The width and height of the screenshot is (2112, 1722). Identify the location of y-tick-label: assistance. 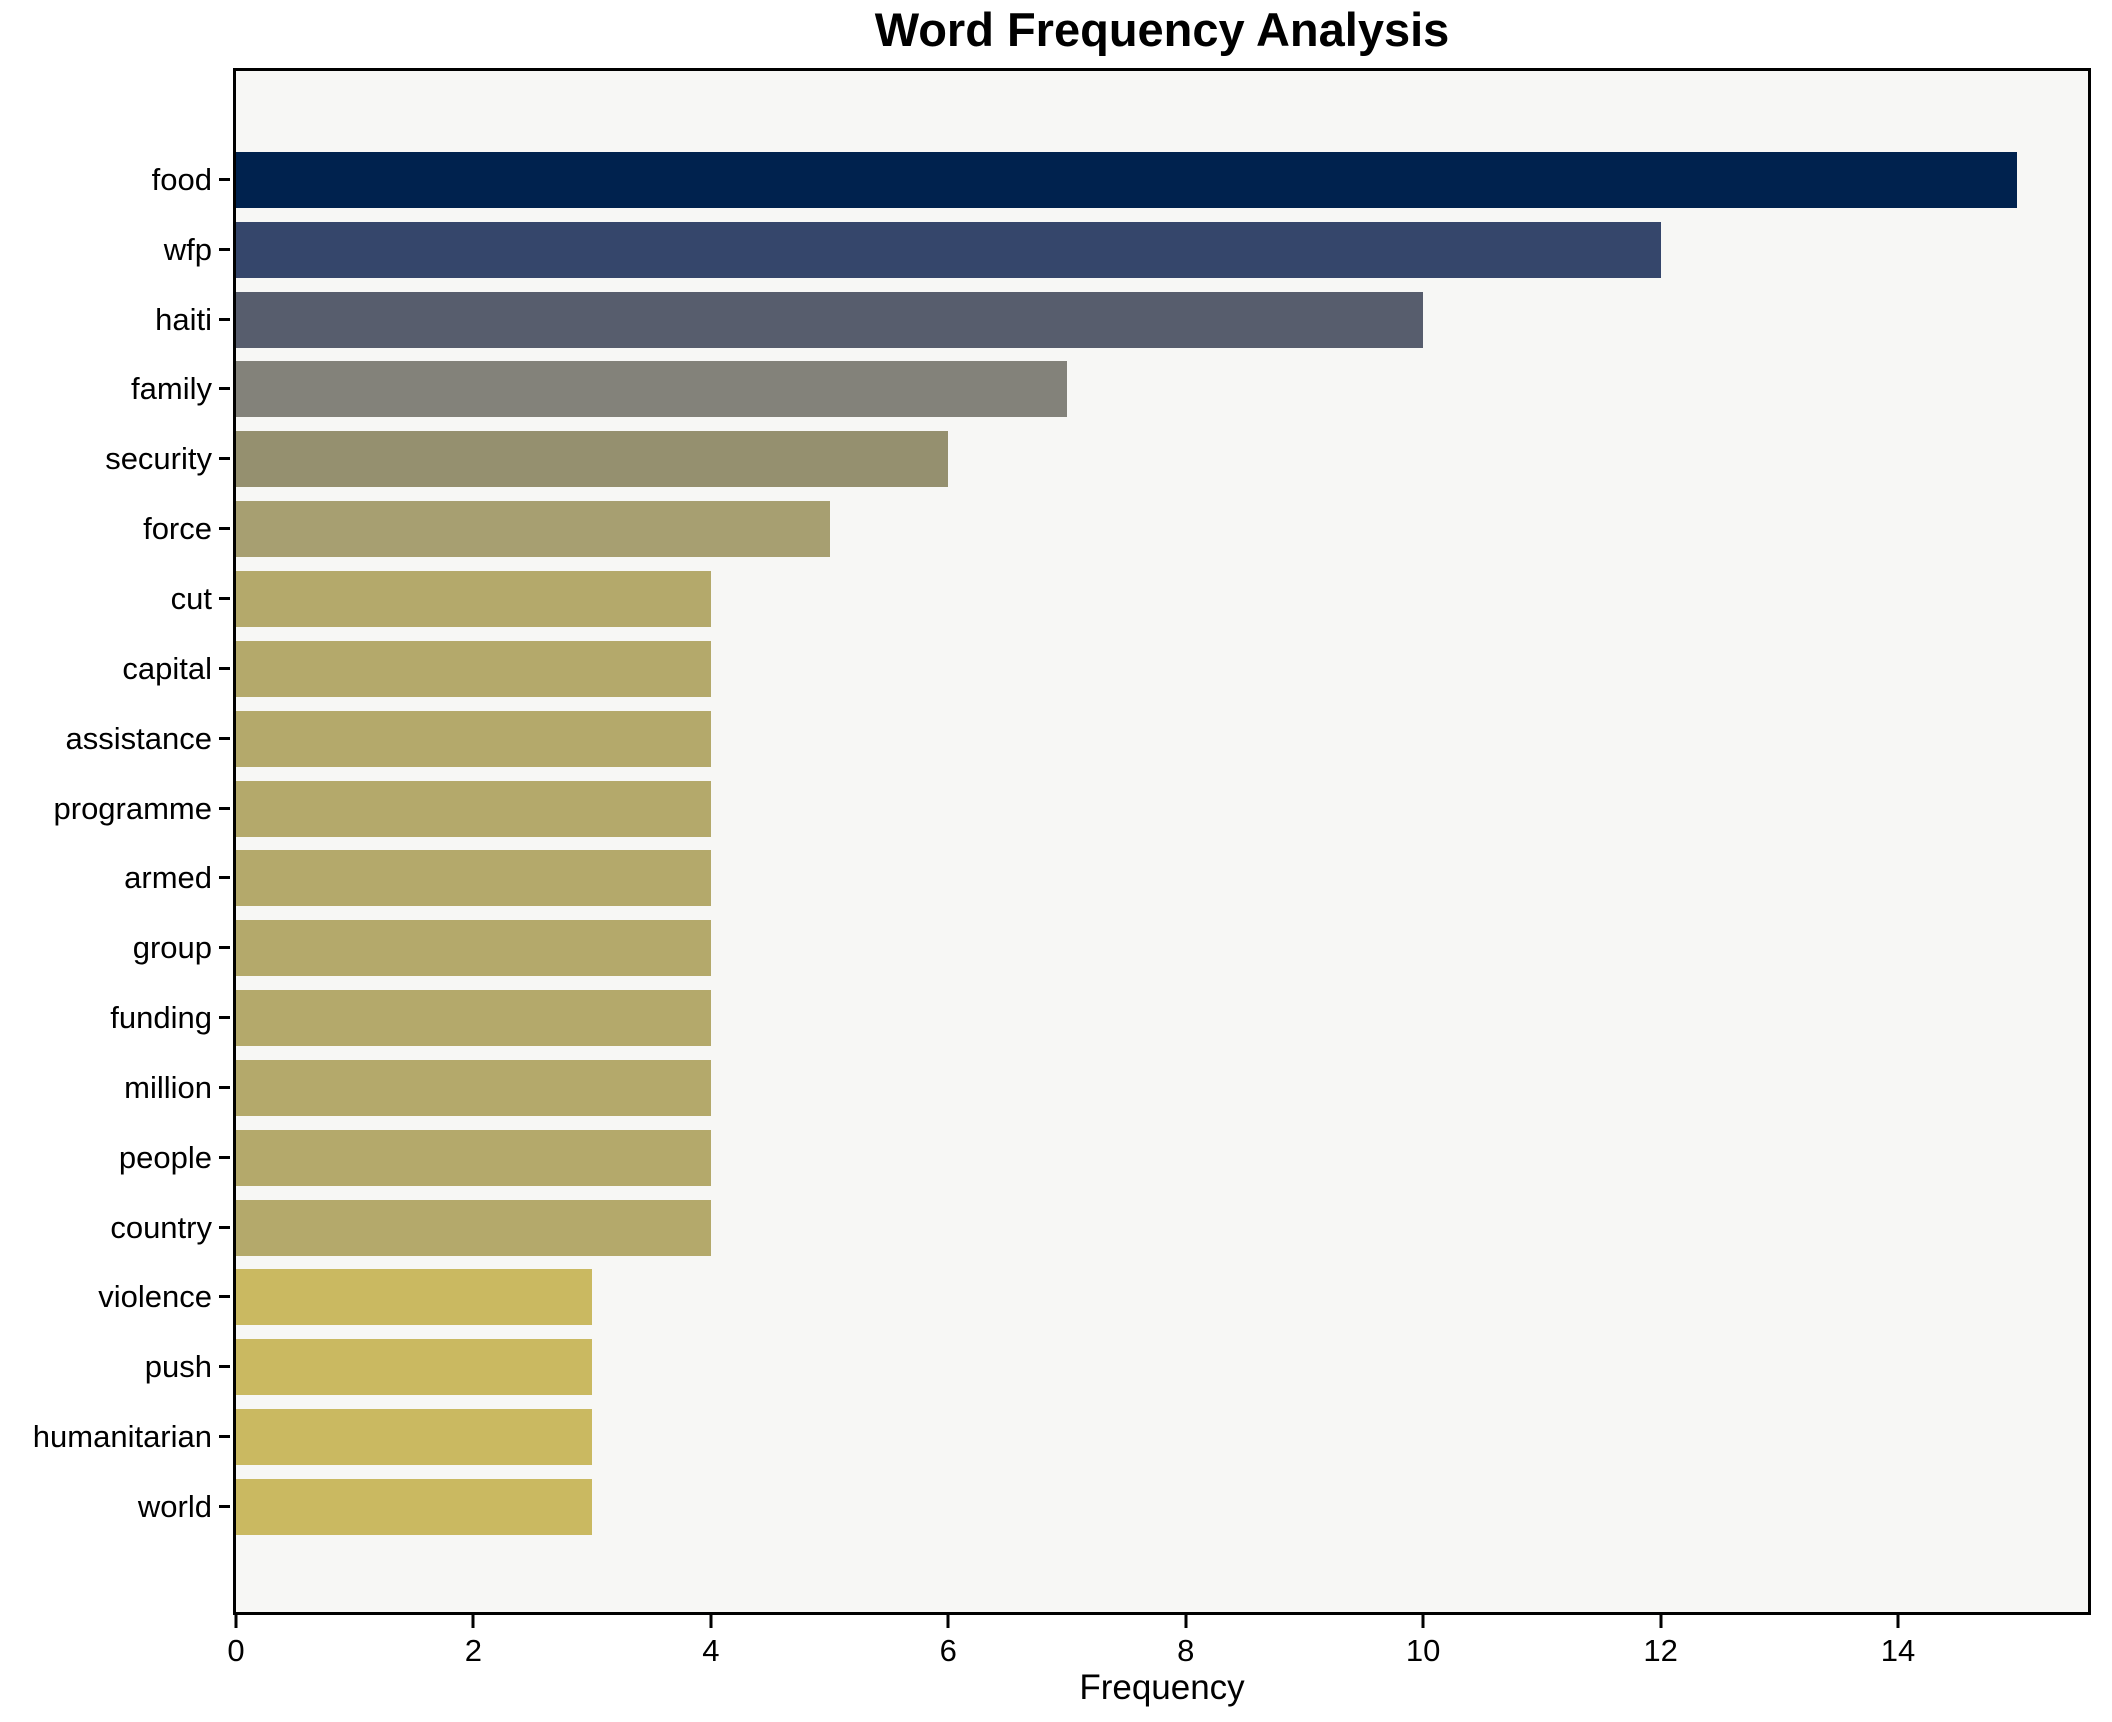
(138, 738).